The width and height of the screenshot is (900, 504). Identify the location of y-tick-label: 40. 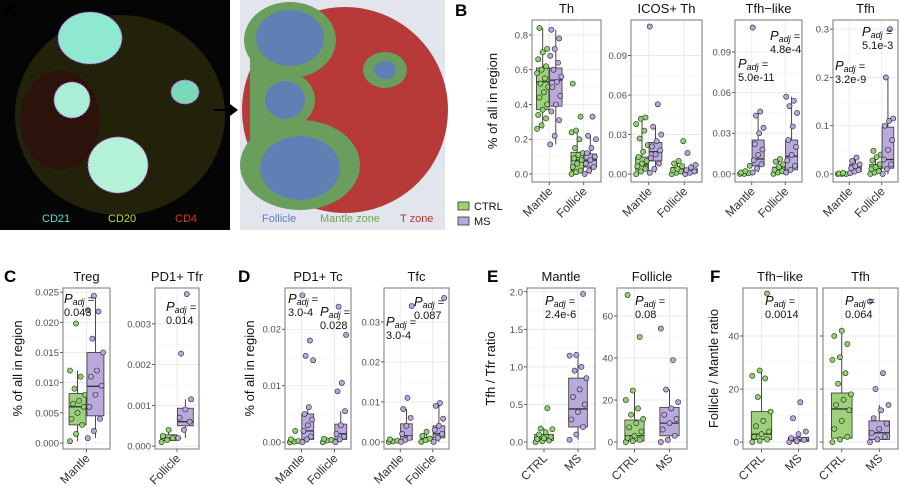
(607, 358).